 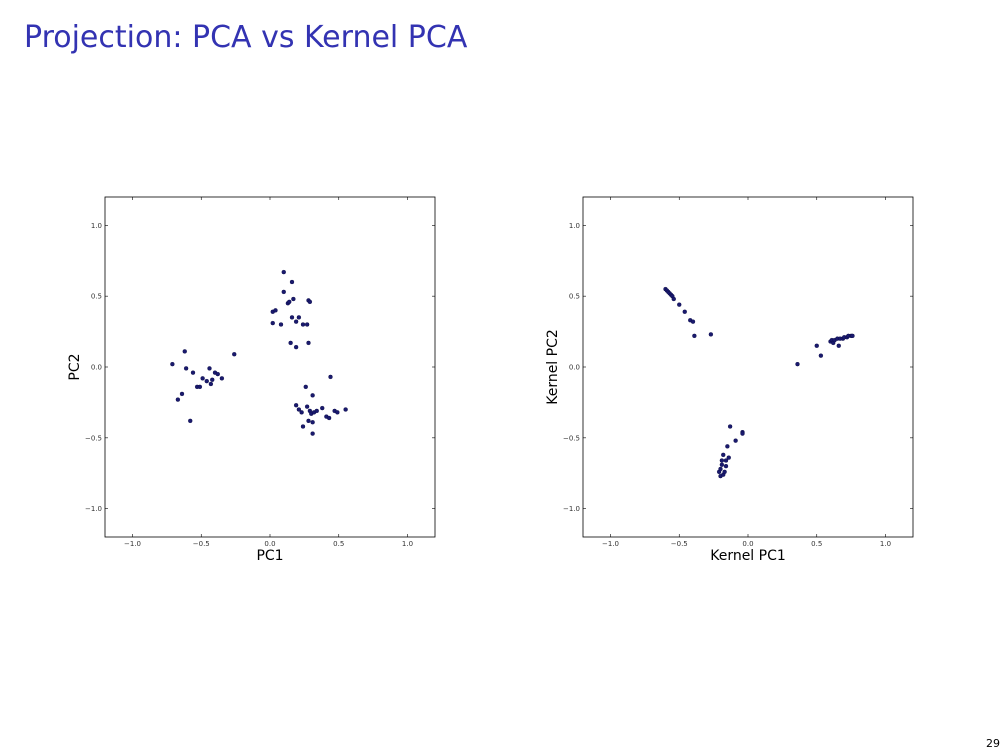 I want to click on pca-plot-frame, so click(x=270, y=367).